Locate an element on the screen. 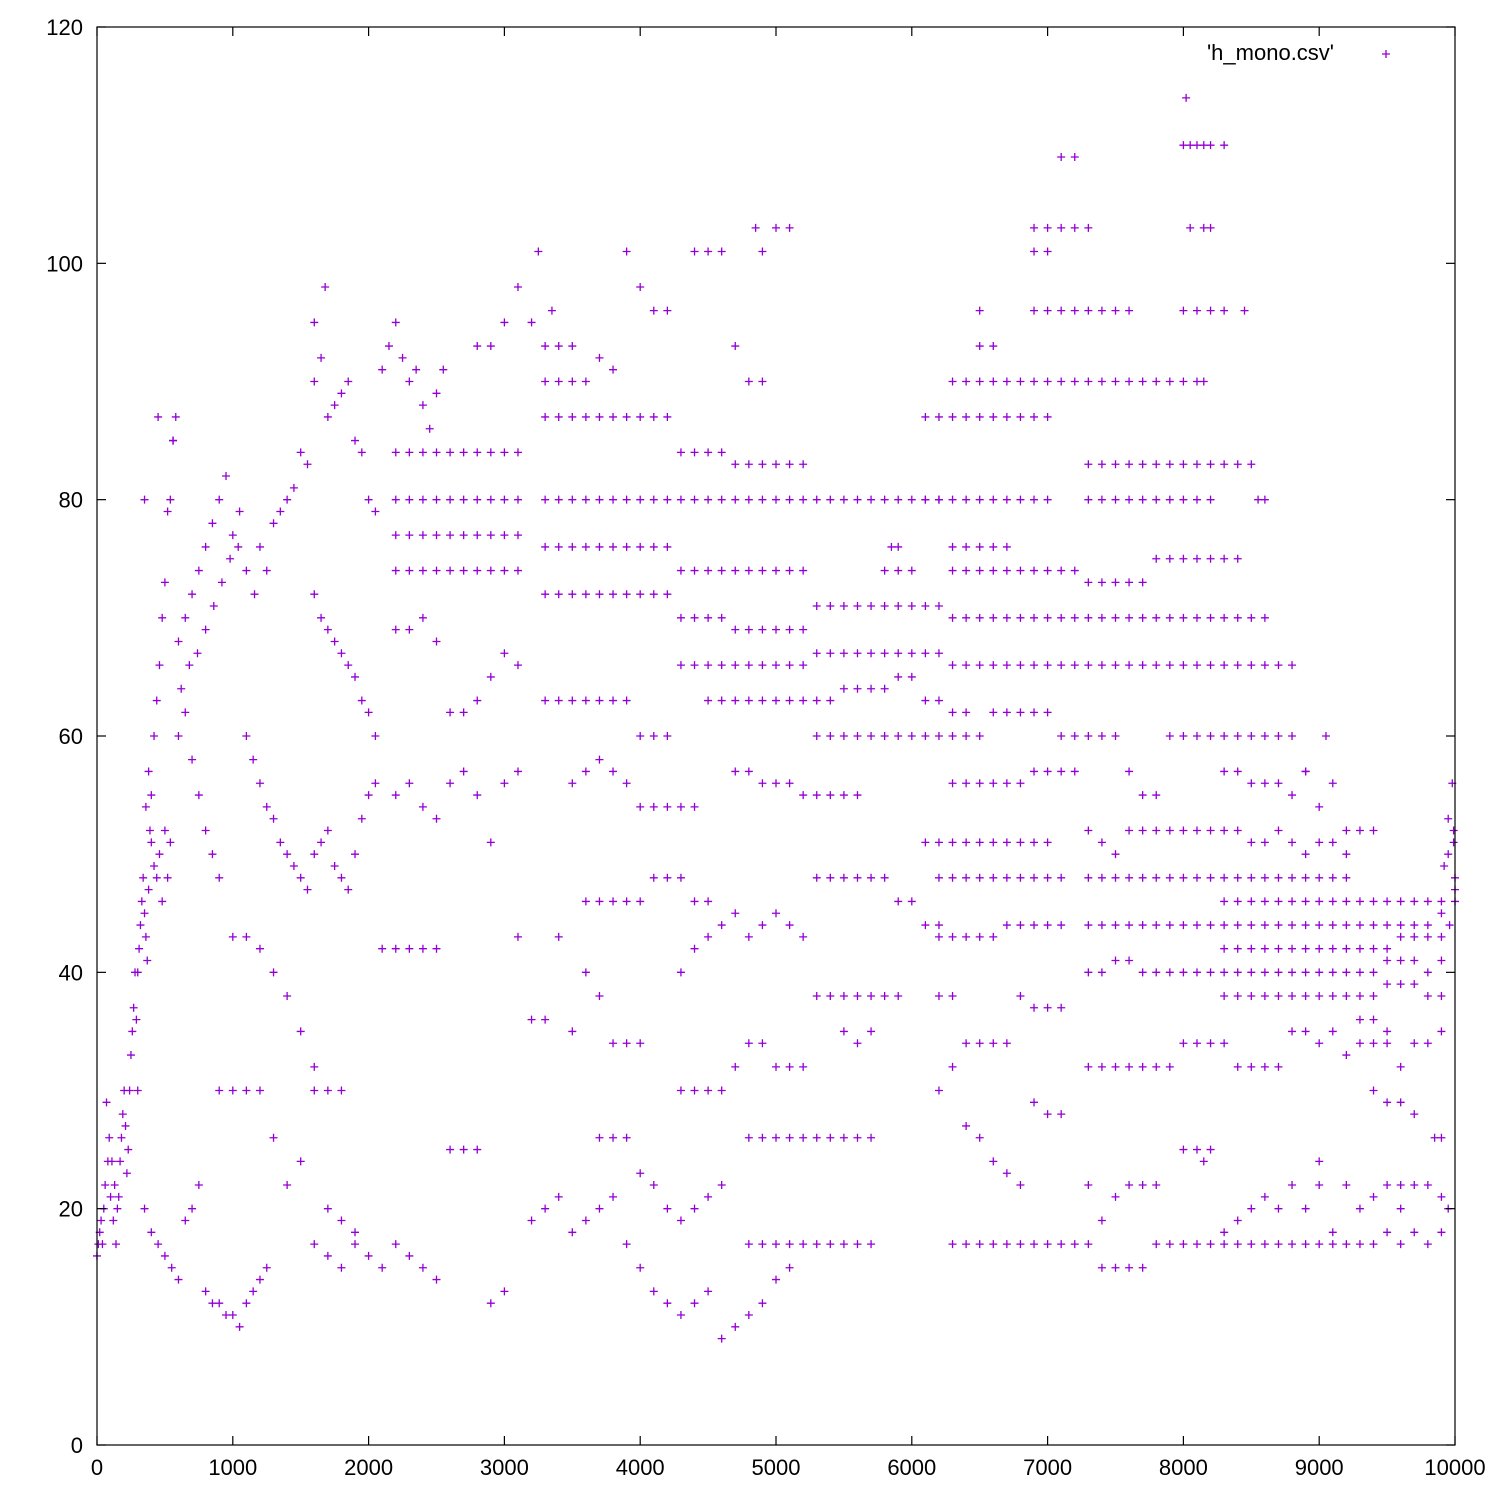  y-tick-label: 0 is located at coordinates (77, 1445).